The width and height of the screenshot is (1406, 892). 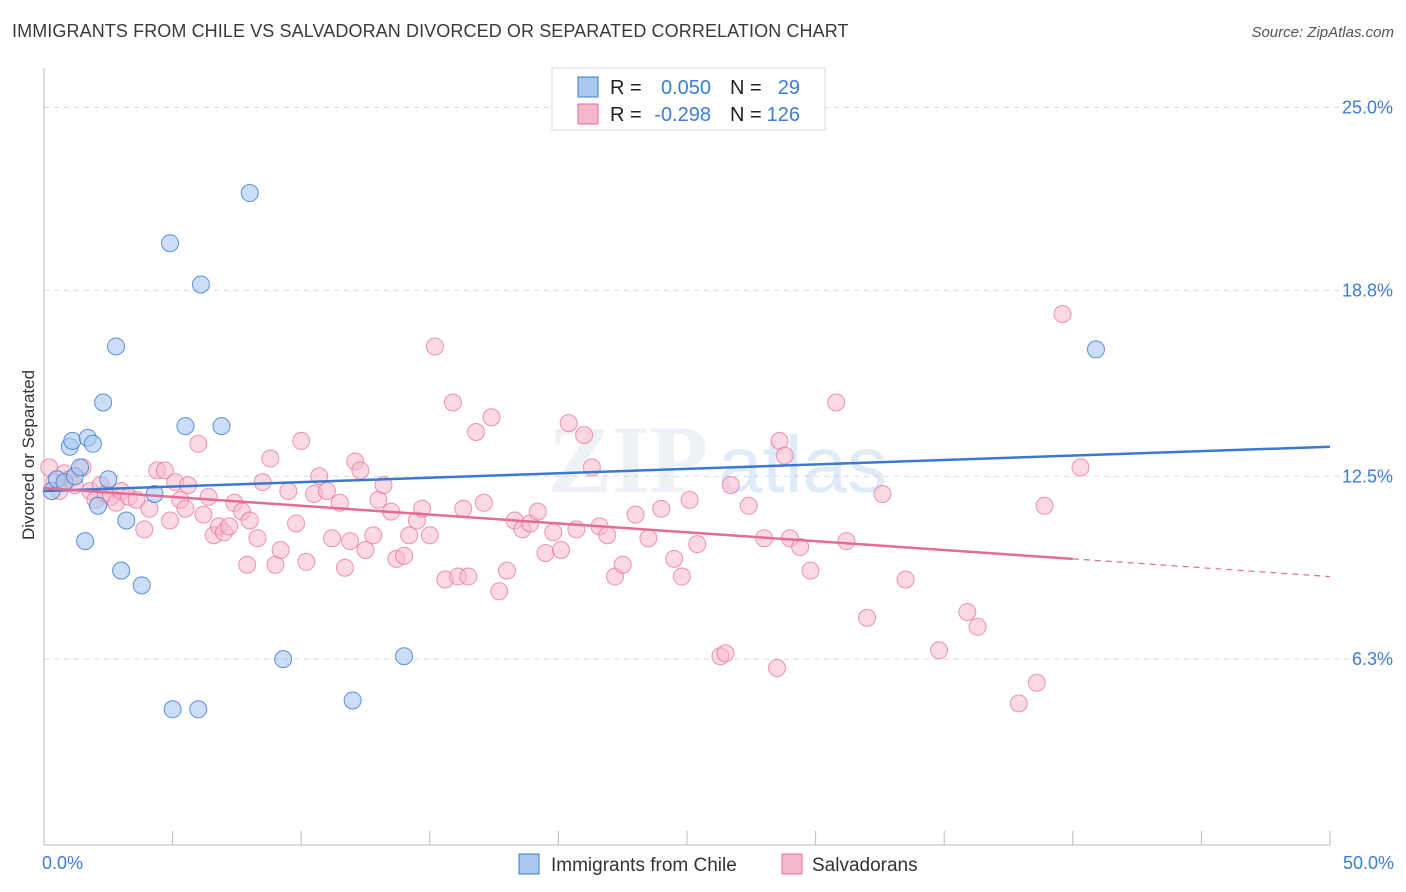 I want to click on legend-swatch-pink, so click(x=588, y=114).